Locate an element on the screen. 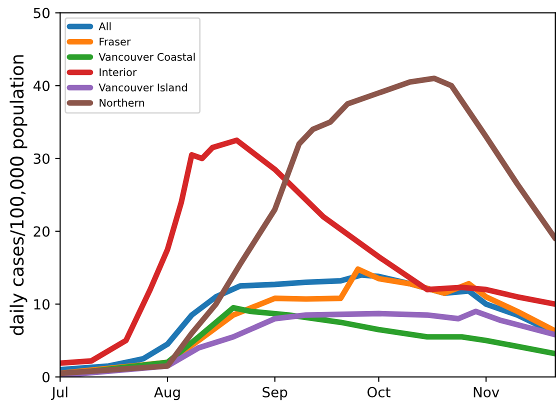 The height and width of the screenshot is (401, 557). x-tick-label: Sep is located at coordinates (275, 393).